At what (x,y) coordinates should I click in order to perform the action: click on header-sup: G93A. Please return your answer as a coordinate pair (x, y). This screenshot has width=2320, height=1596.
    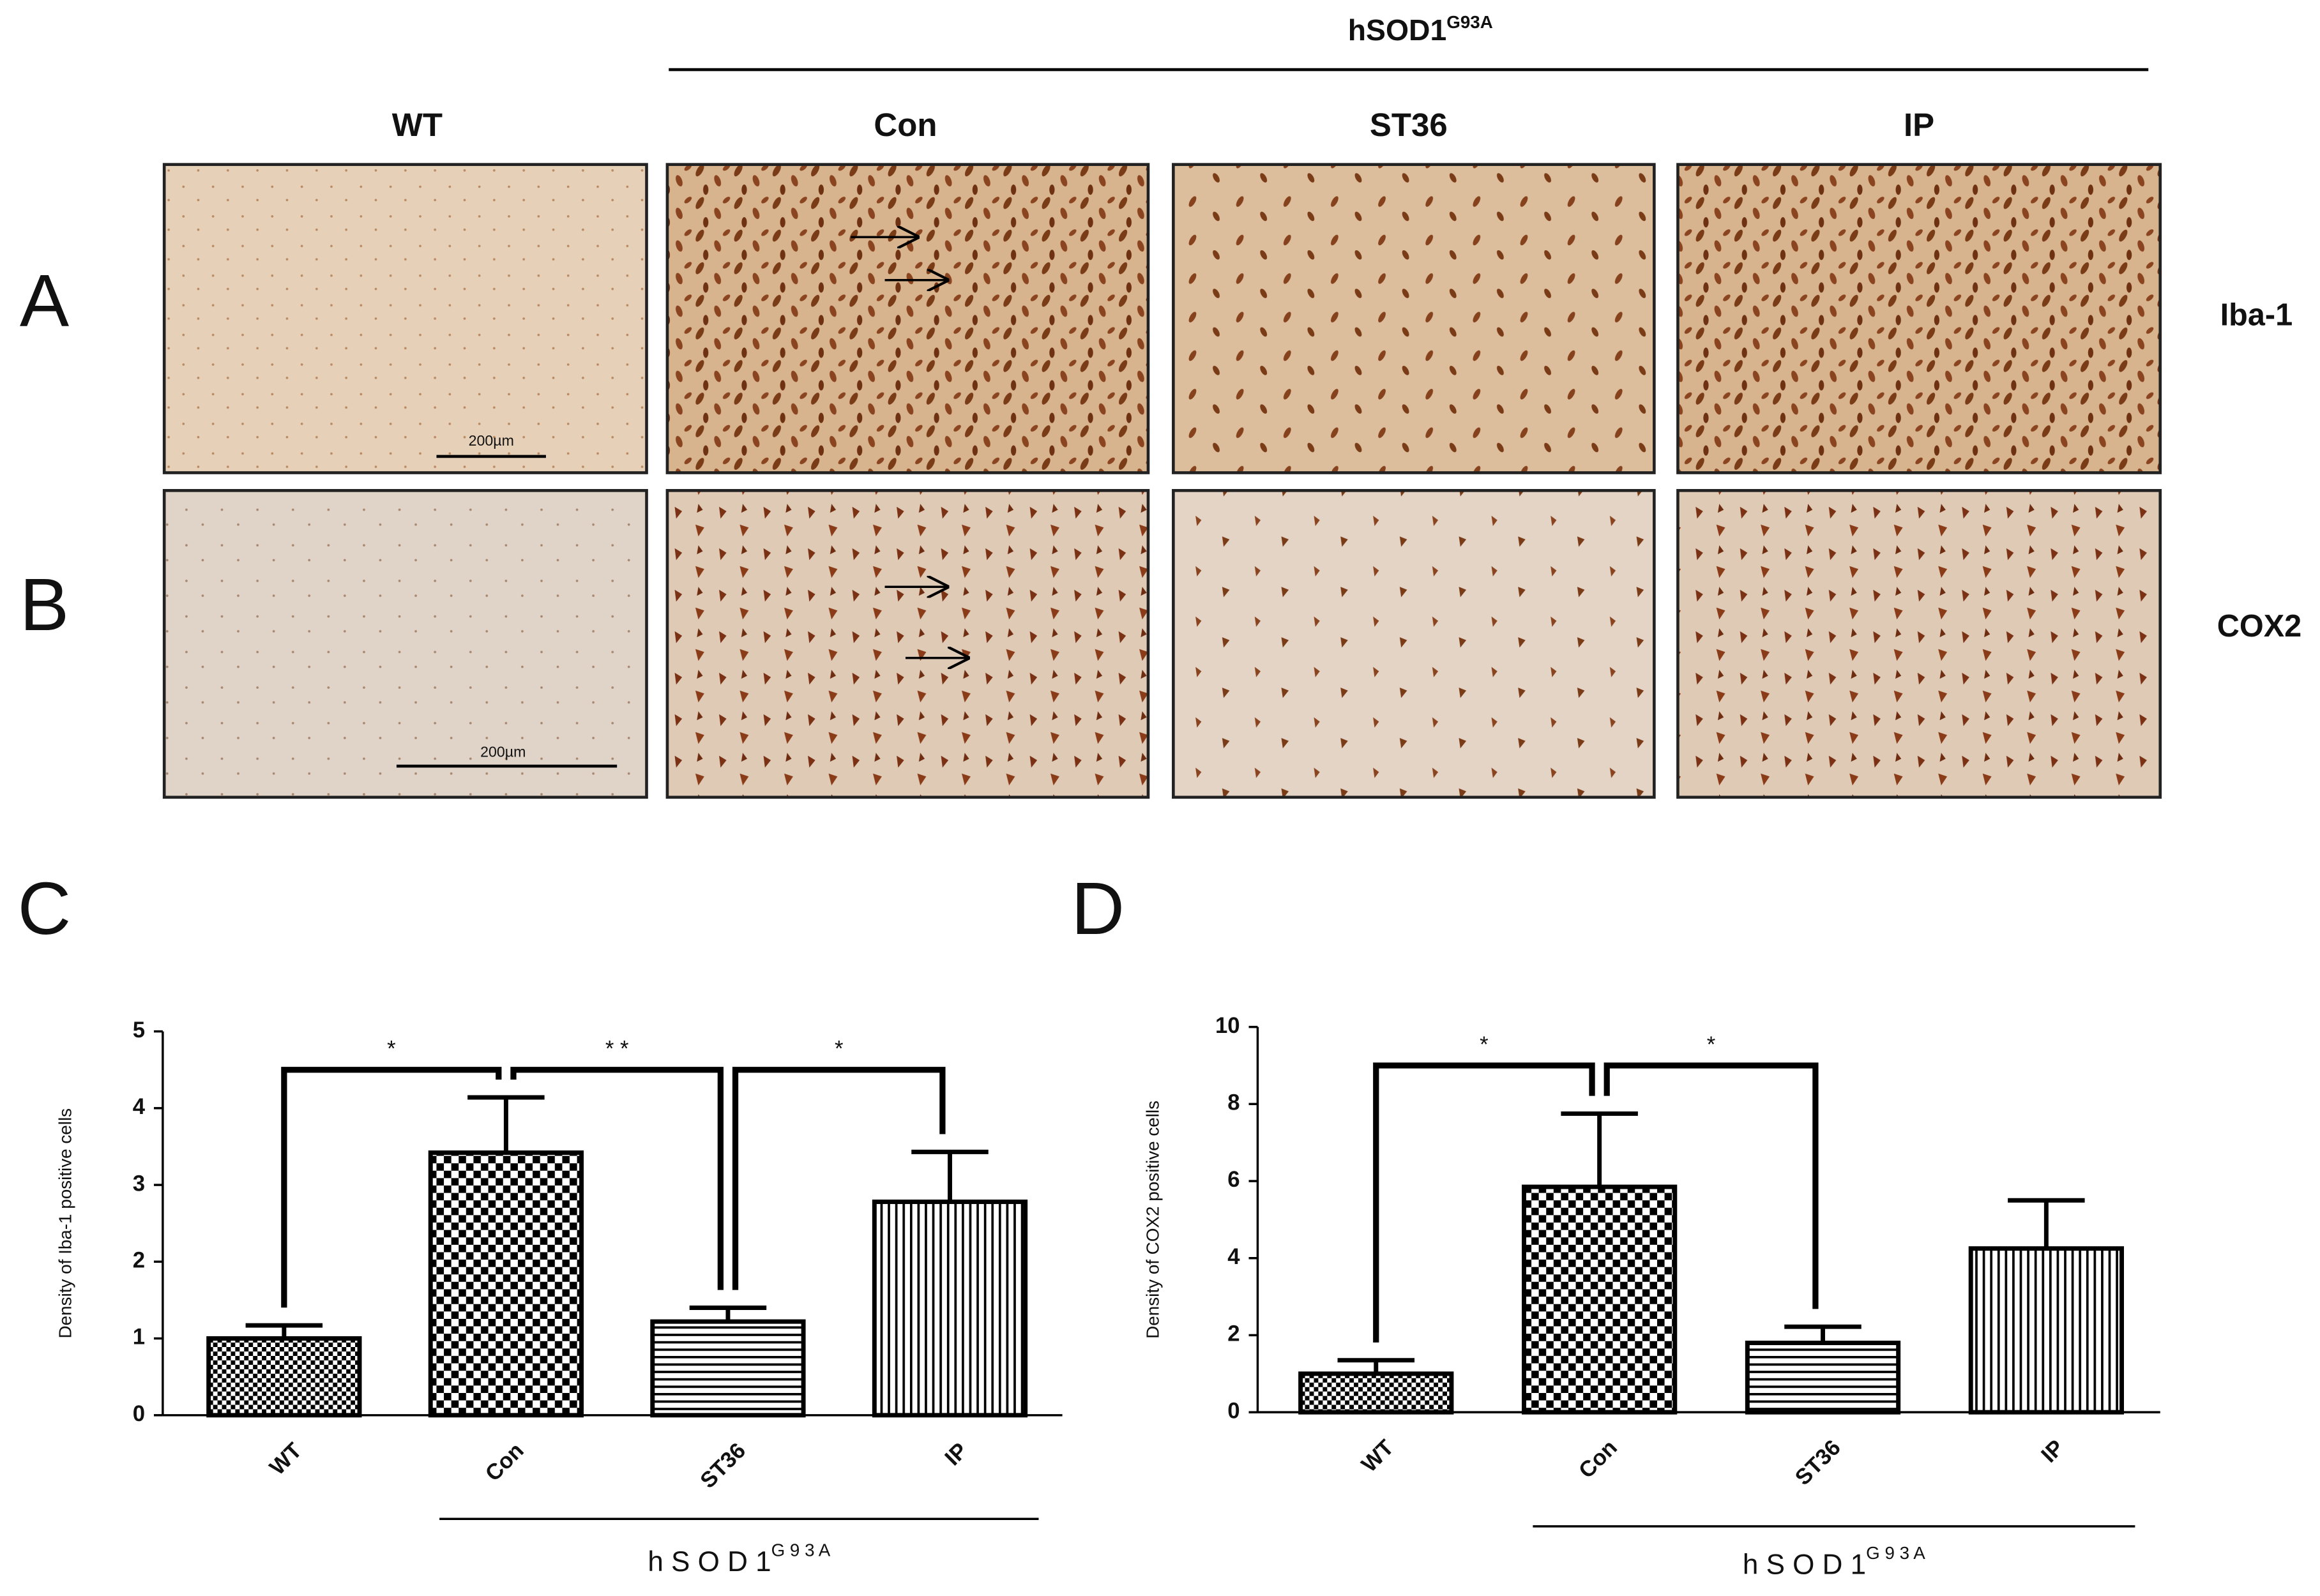
    Looking at the image, I should click on (1469, 22).